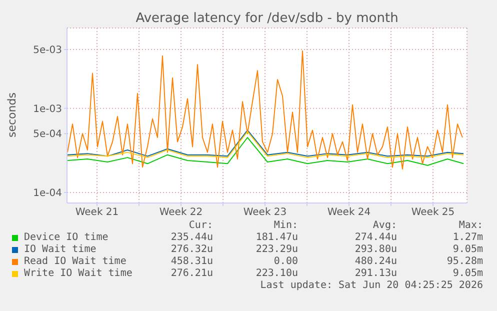 Image resolution: width=497 pixels, height=311 pixels. I want to click on text: 223.10u, so click(276, 274).